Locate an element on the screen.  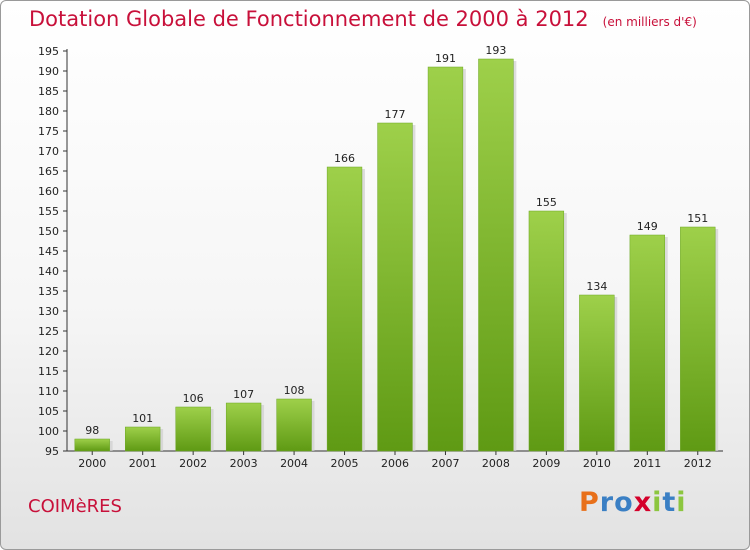
title-unit-note: (en milliers d'€) is located at coordinates (649, 22).